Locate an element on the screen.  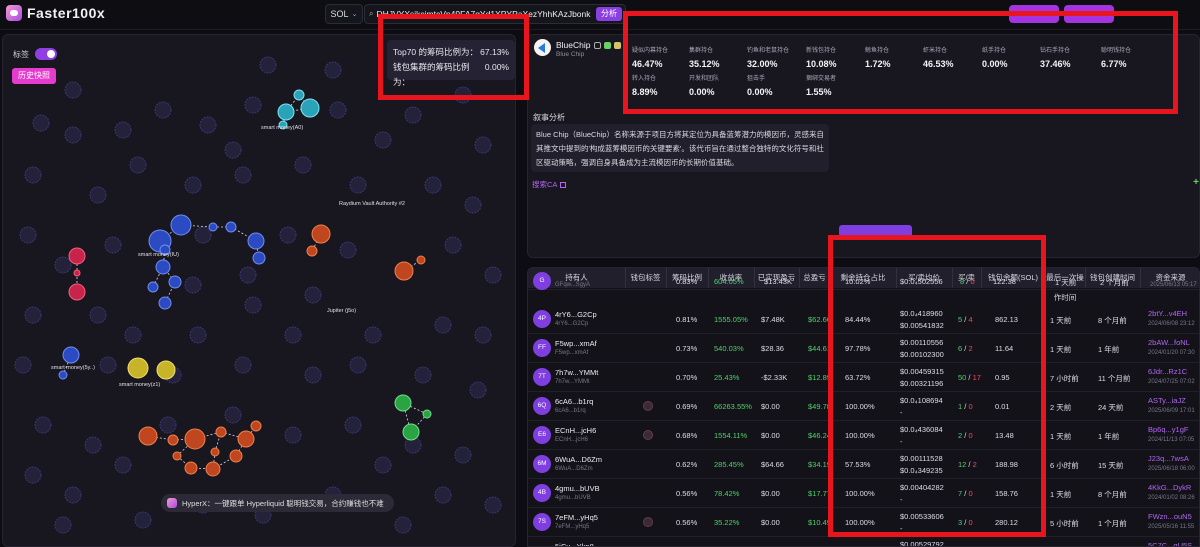
column-header: 收益率 is located at coordinates (731, 277).